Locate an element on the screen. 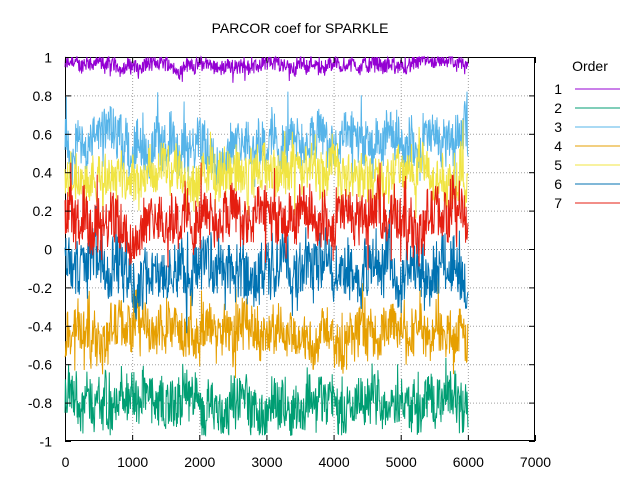 The width and height of the screenshot is (640, 485). chart-title: PARCOR coef for SPARKLE is located at coordinates (300, 28).